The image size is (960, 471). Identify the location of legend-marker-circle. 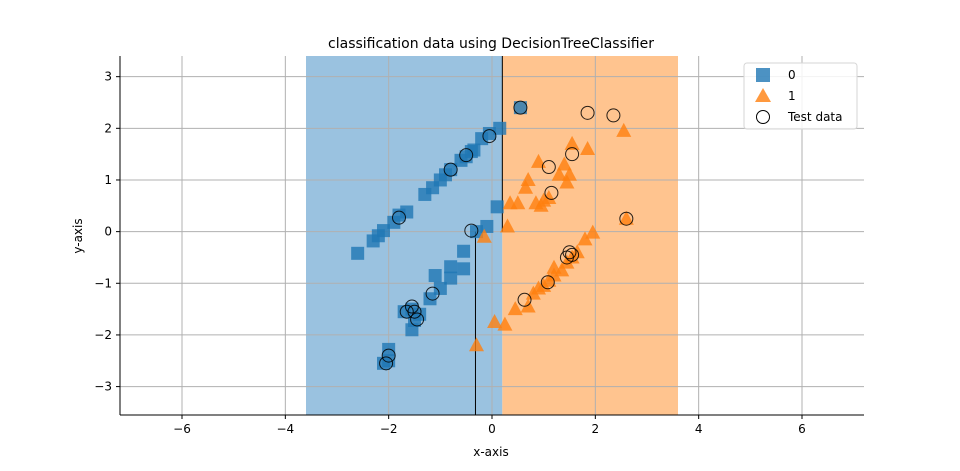
(763, 117).